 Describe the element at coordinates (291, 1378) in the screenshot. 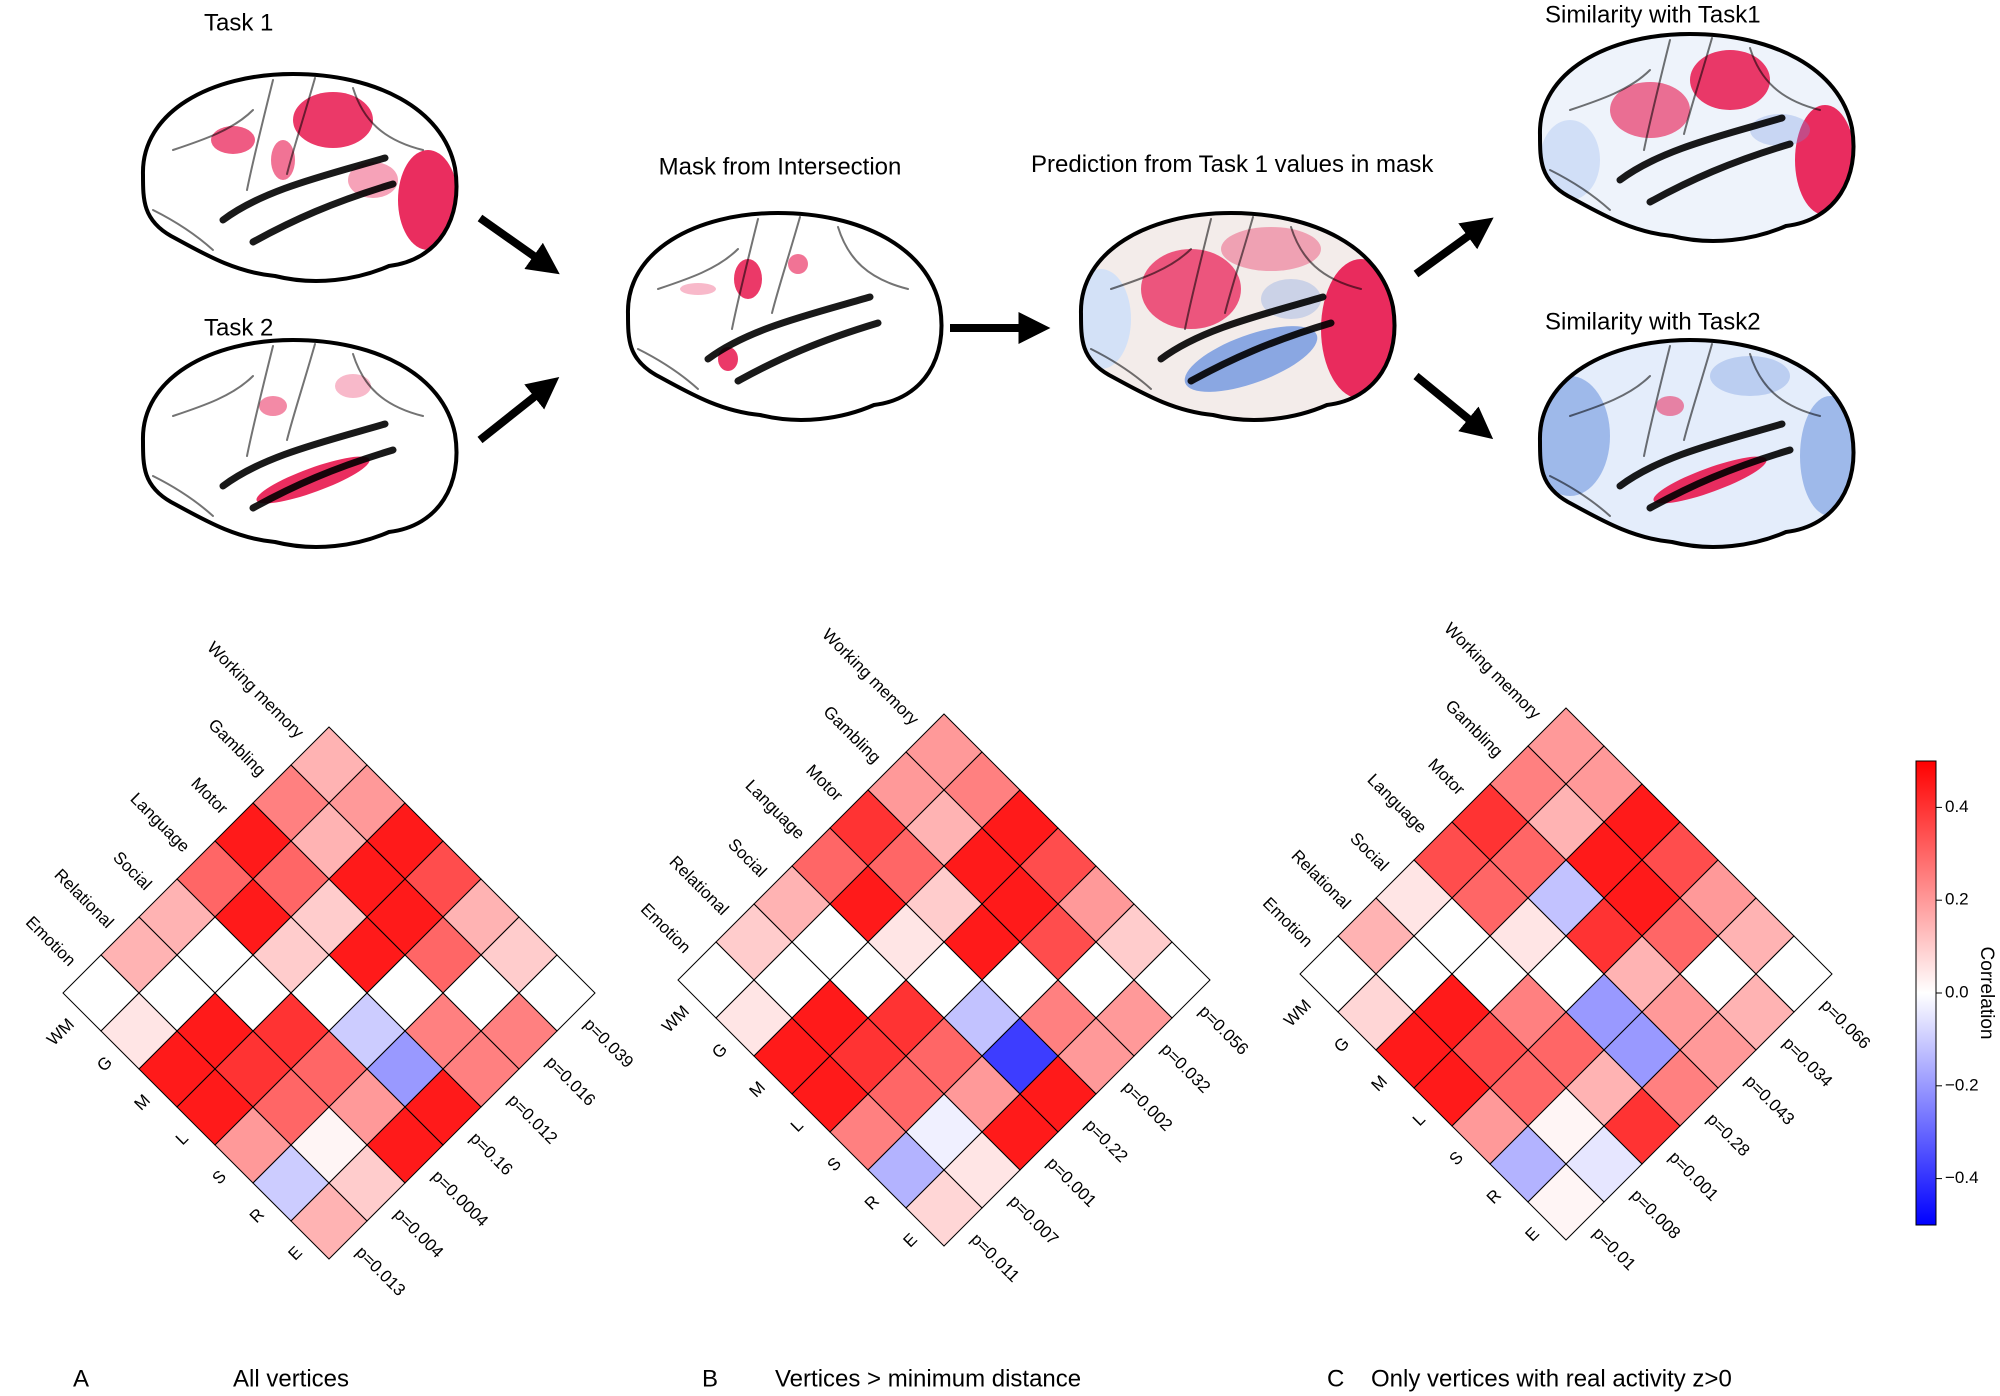

I see `panel-title: All vertices` at that location.